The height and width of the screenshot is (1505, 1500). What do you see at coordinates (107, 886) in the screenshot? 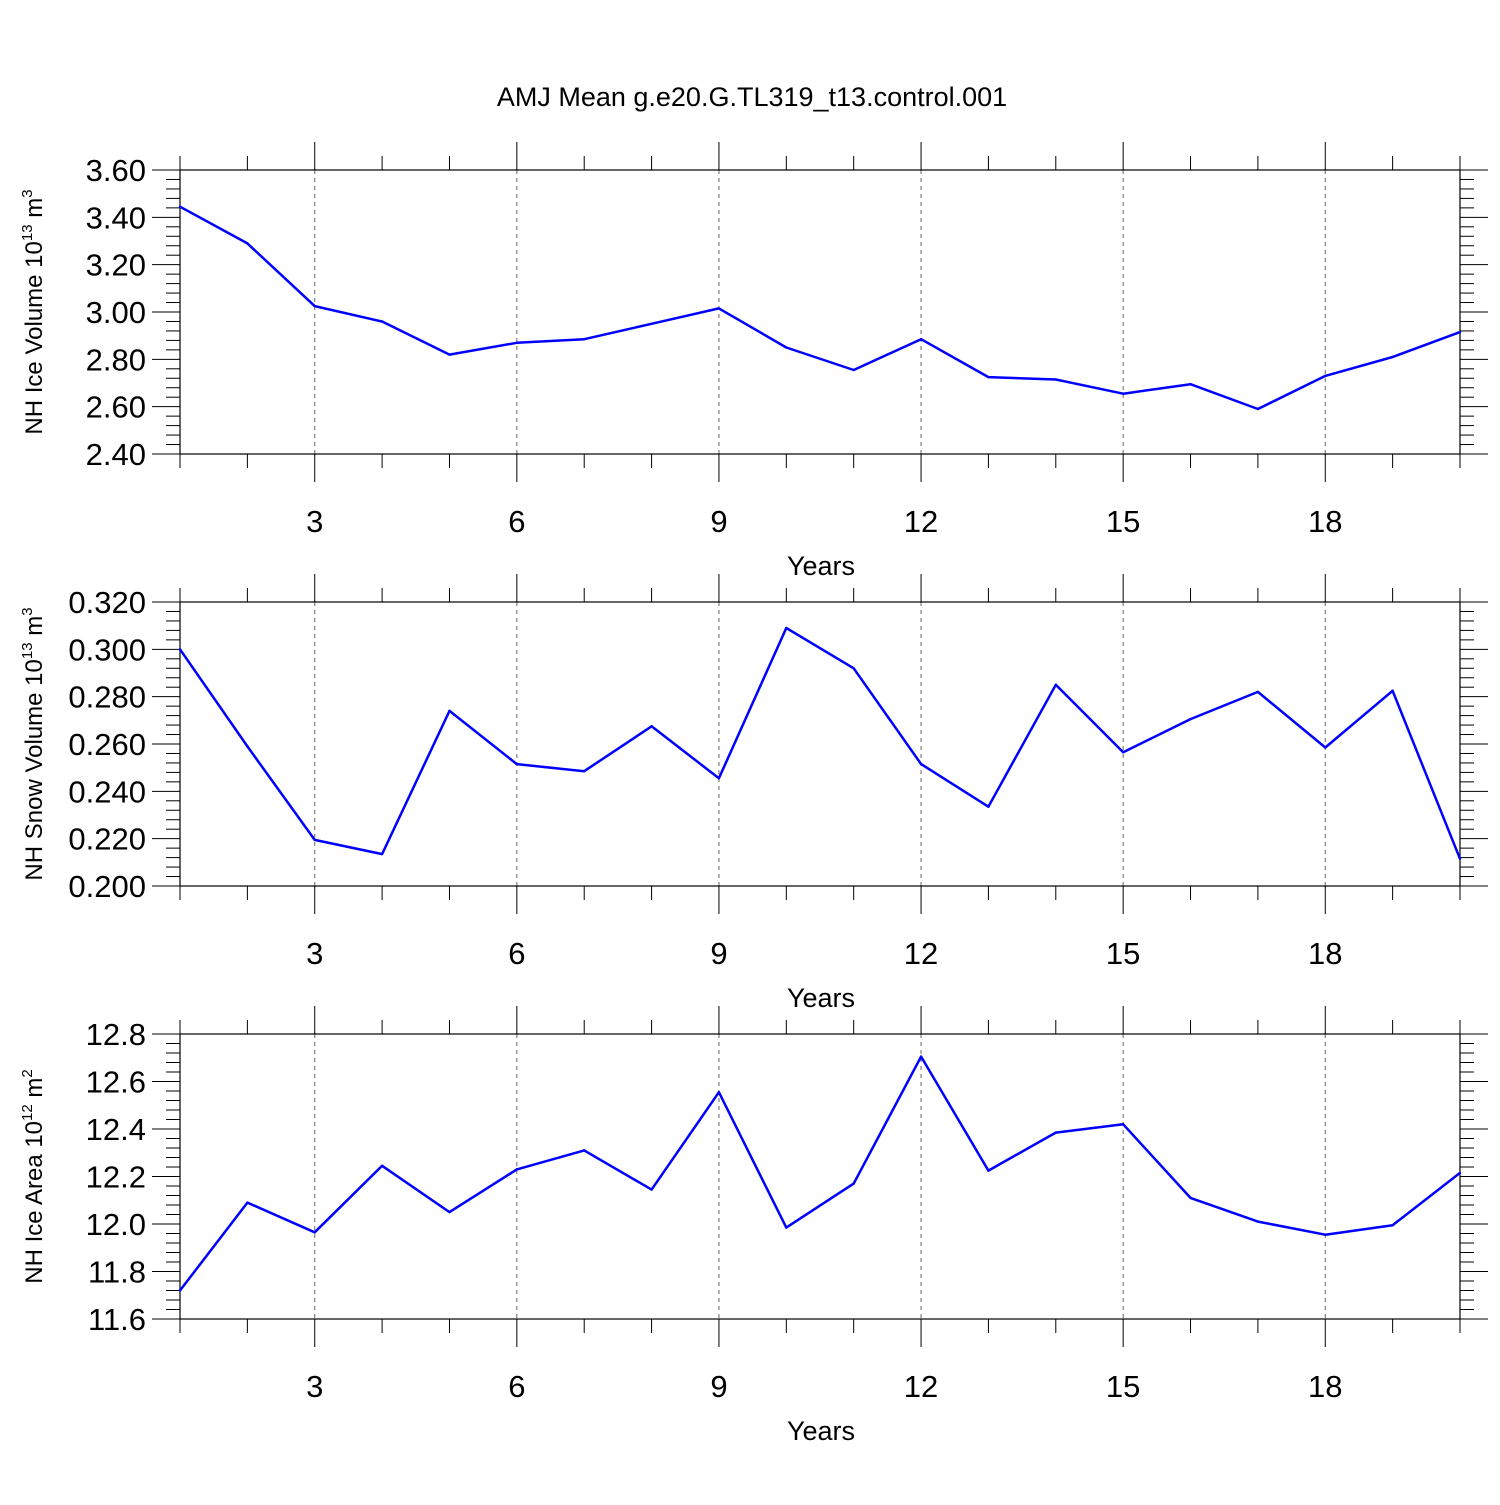
I see `y-tick-label: 0.200` at bounding box center [107, 886].